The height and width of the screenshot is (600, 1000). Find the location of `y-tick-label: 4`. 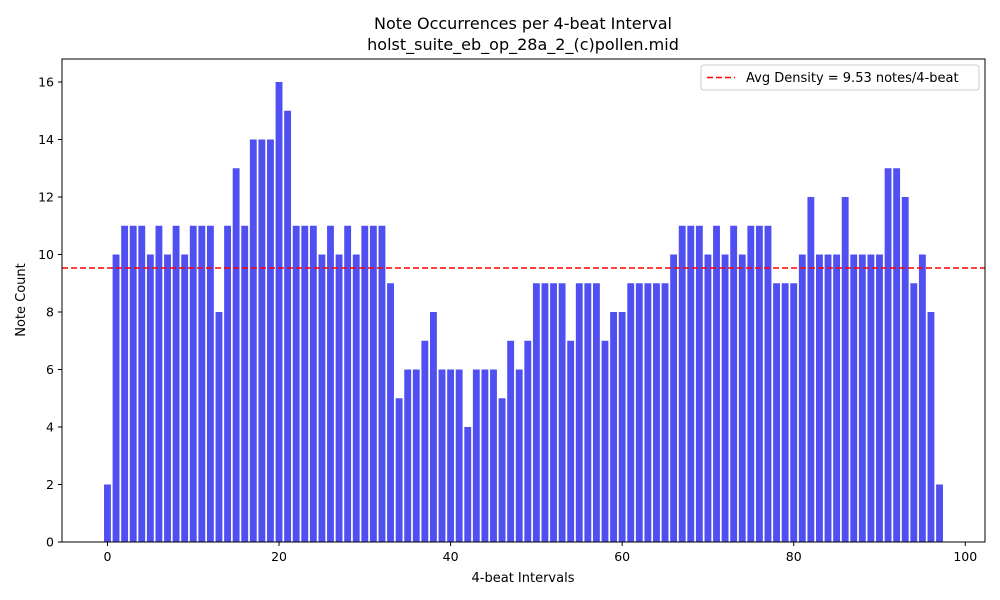

y-tick-label: 4 is located at coordinates (50, 427).